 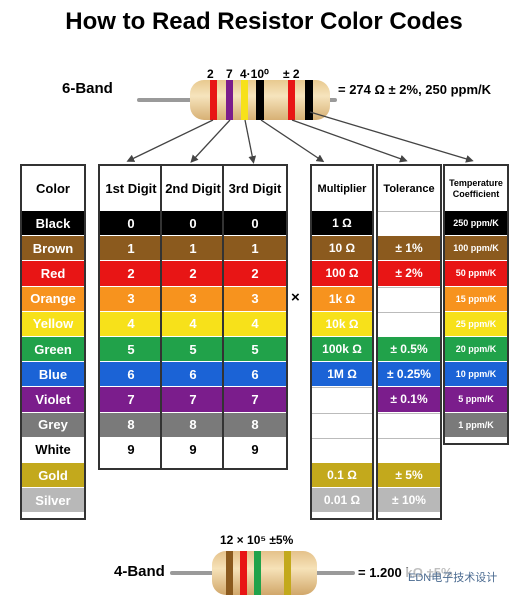 I want to click on digit1-cell: 9, so click(x=131, y=449).